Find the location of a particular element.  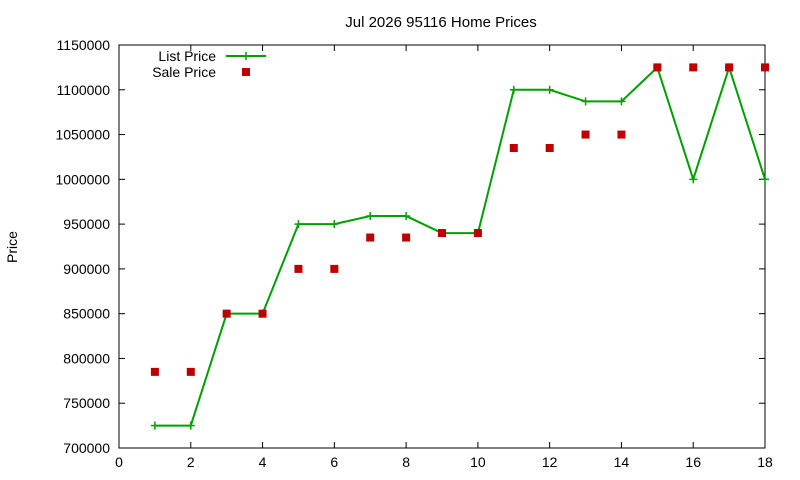

y-axis-label: Price is located at coordinates (12, 247).